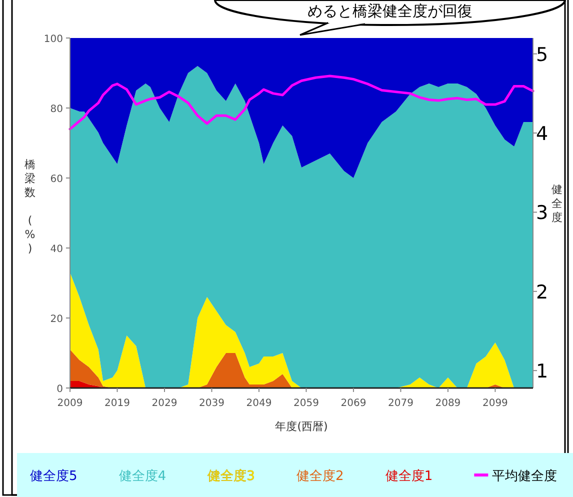 The image size is (573, 497). I want to click on y2-tick-label: 4, so click(542, 134).